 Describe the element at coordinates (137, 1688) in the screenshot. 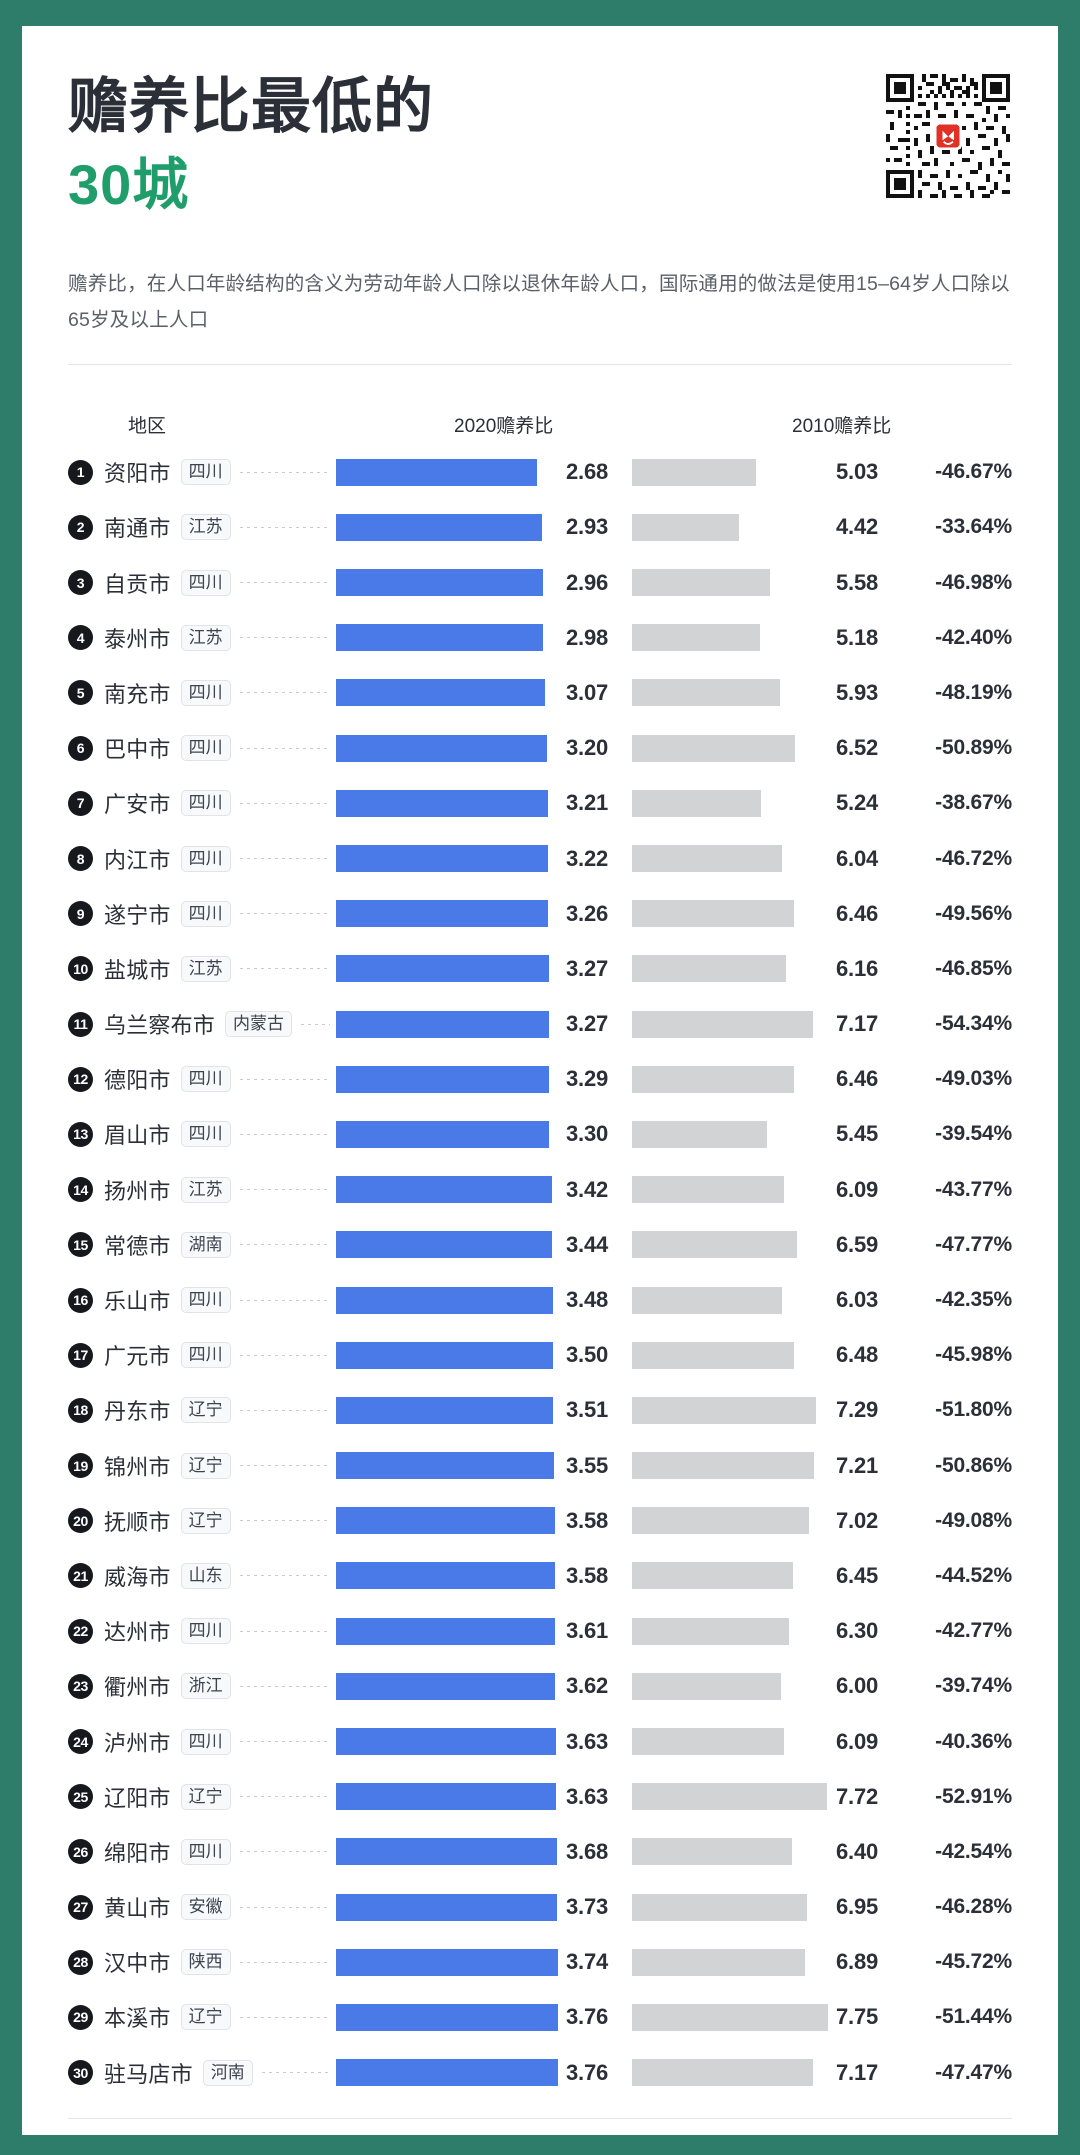

I see `city-name: 衢州市` at that location.